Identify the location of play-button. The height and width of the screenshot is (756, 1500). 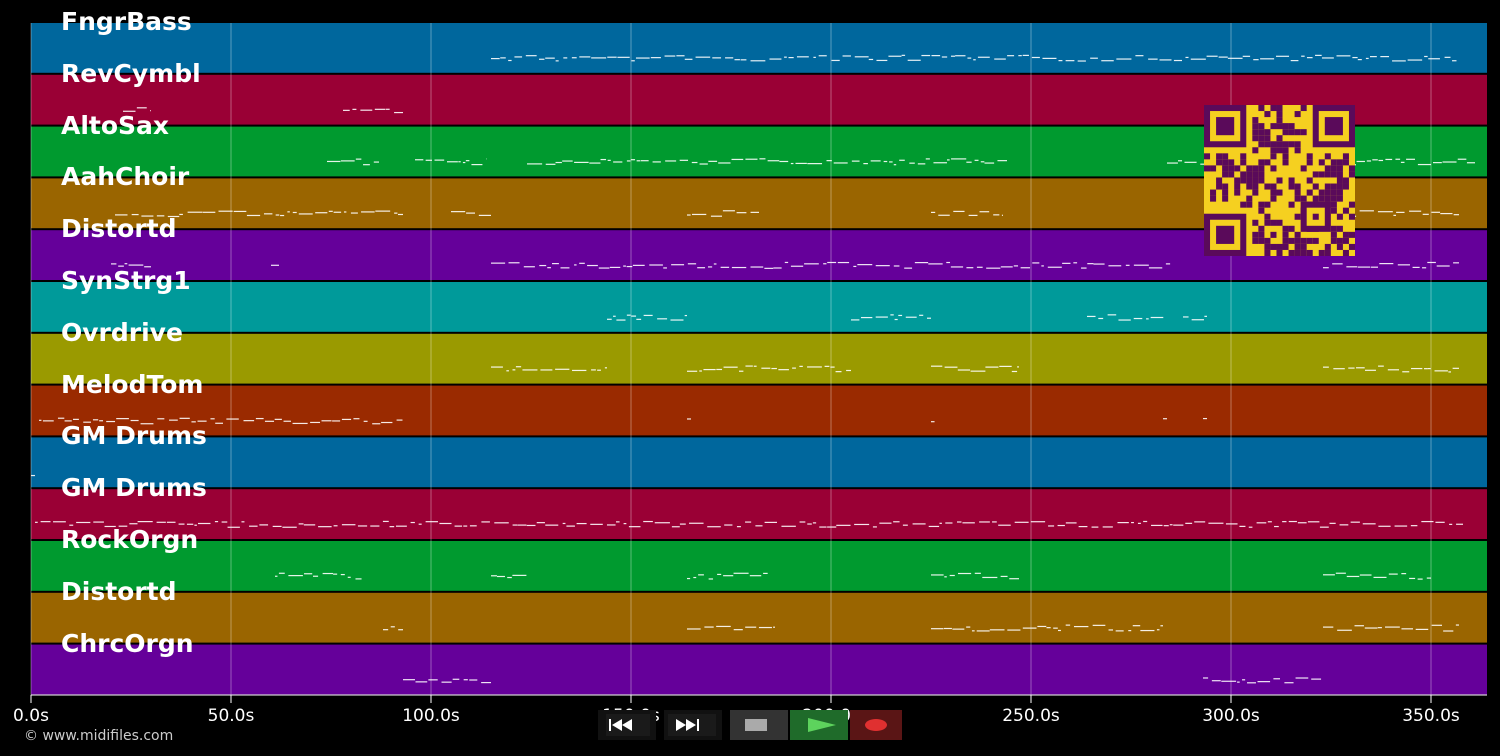
(819, 725).